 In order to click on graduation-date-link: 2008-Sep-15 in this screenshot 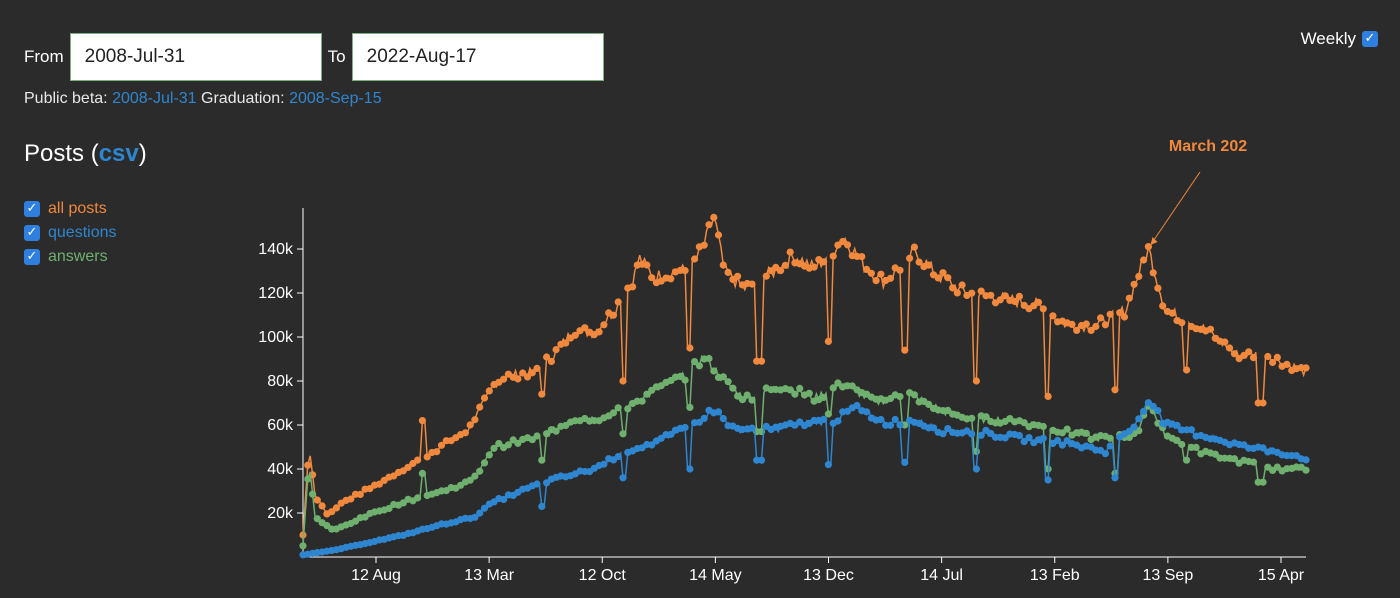, I will do `click(335, 98)`.